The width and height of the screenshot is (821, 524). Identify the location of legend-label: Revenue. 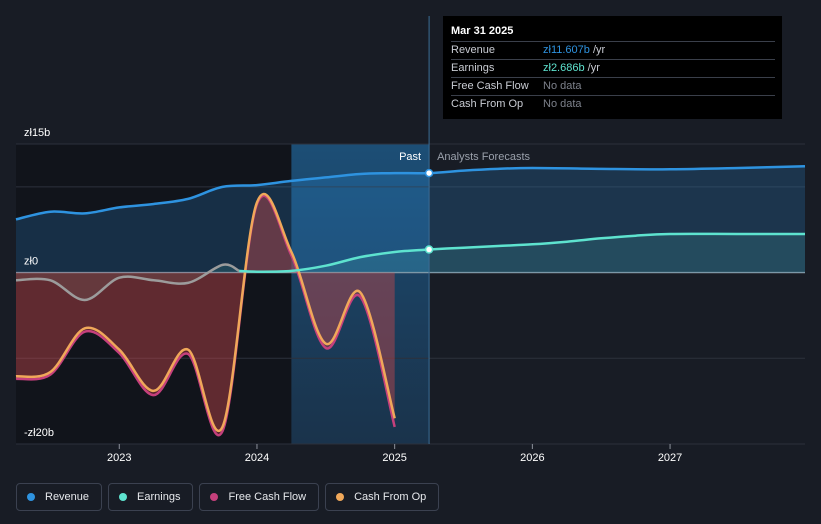
(67, 497).